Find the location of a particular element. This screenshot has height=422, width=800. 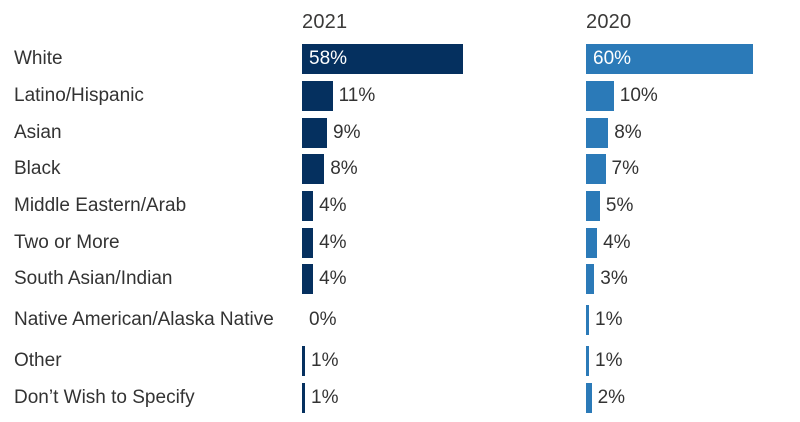

category-label: White is located at coordinates (38, 59).